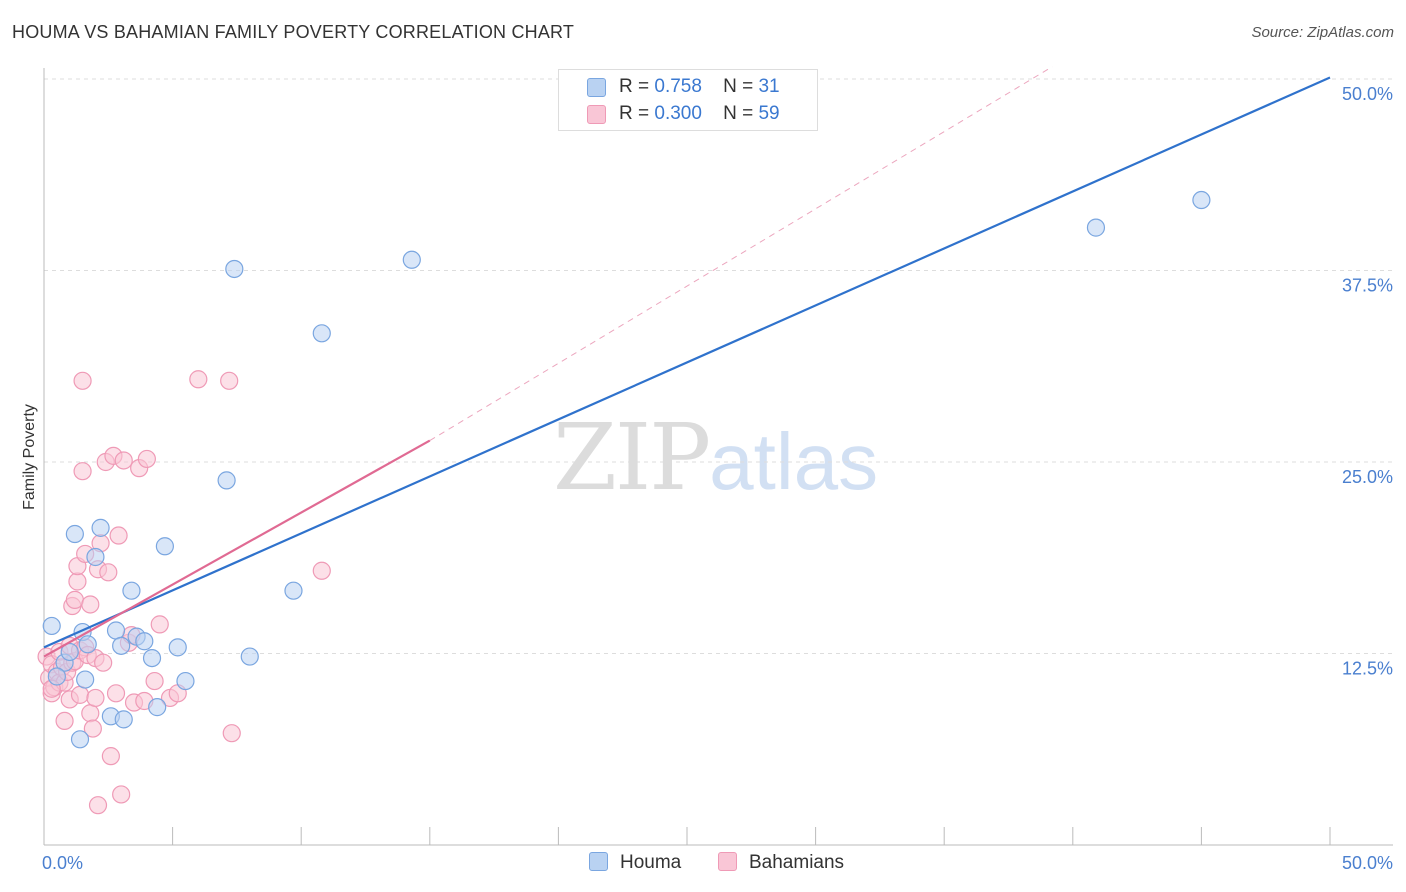 The image size is (1406, 892). Describe the element at coordinates (632, 457) in the screenshot. I see `watermark-zip: ZIP` at that location.